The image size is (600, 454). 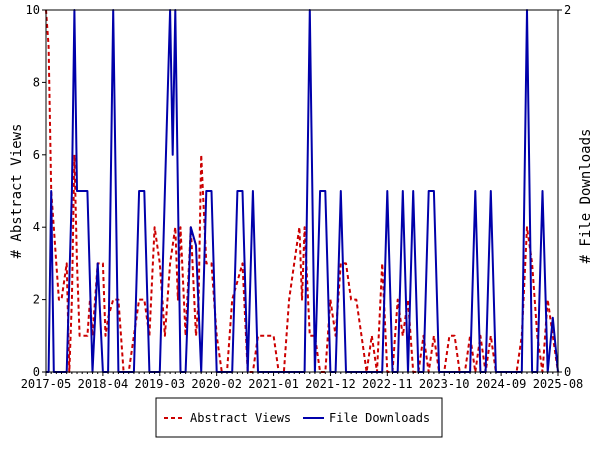 What do you see at coordinates (240, 418) in the screenshot?
I see `legend-label-abstract-views: Abstract Views` at bounding box center [240, 418].